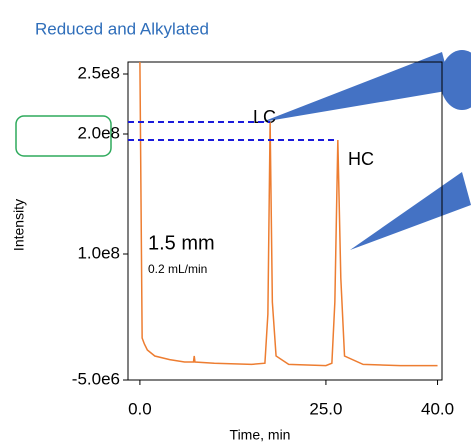 This screenshot has height=446, width=471. What do you see at coordinates (98, 72) in the screenshot?
I see `y-tick-label: 2.5e8` at bounding box center [98, 72].